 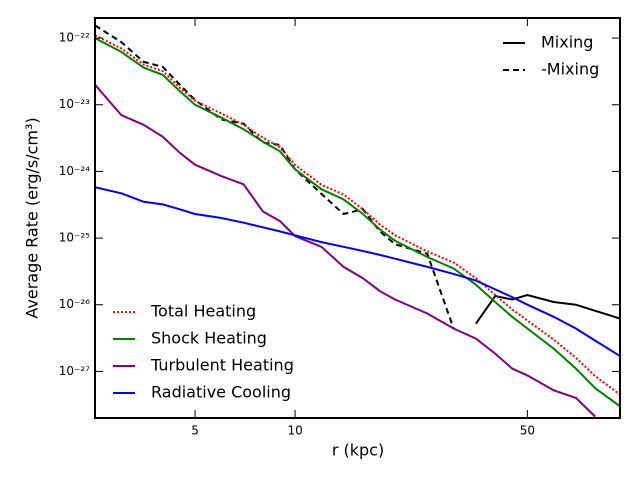 What do you see at coordinates (74, 371) in the screenshot?
I see `y-tick-label: 10⁻²⁷` at bounding box center [74, 371].